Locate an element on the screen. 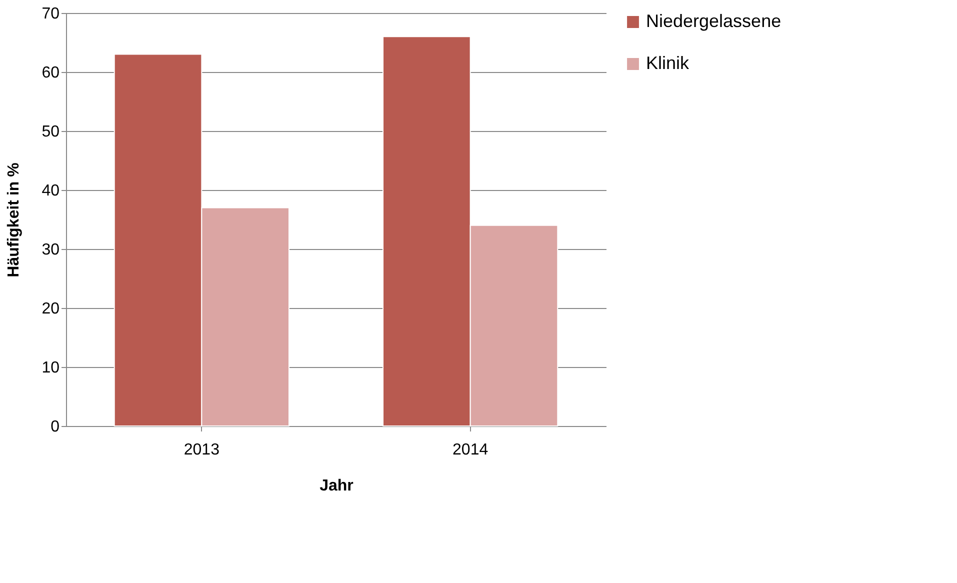  y-axis-title: Häufigkeit in % is located at coordinates (14, 220).